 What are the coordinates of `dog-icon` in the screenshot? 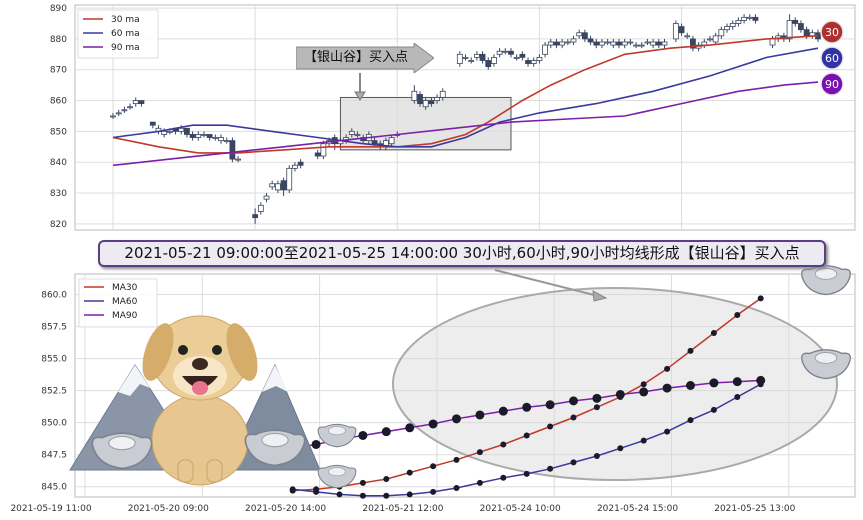 It's located at (200, 400).